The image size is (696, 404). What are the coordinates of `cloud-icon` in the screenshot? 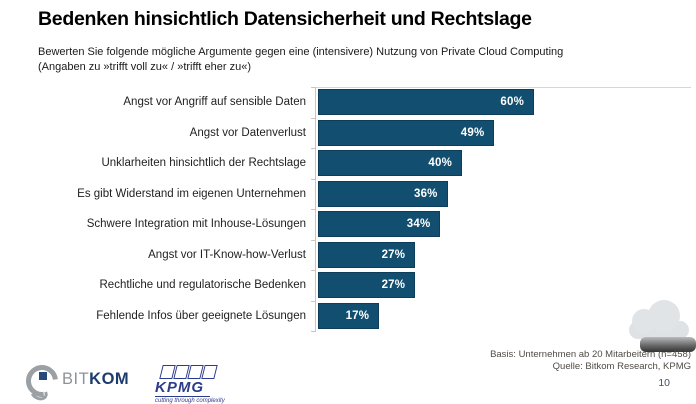 It's located at (661, 326).